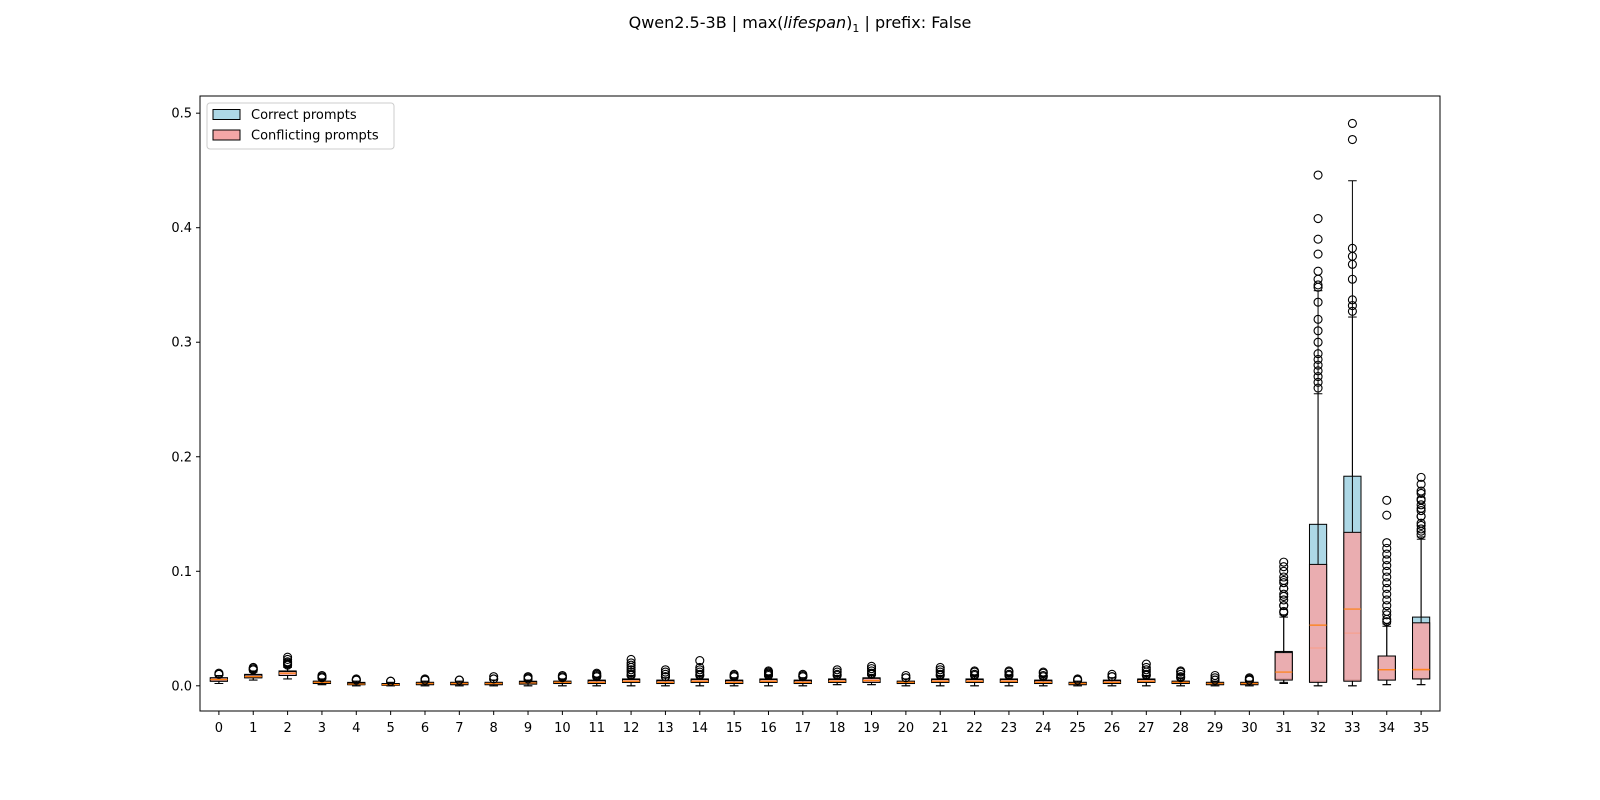 The width and height of the screenshot is (1600, 800). I want to click on x-tick-label: 34, so click(1386, 728).